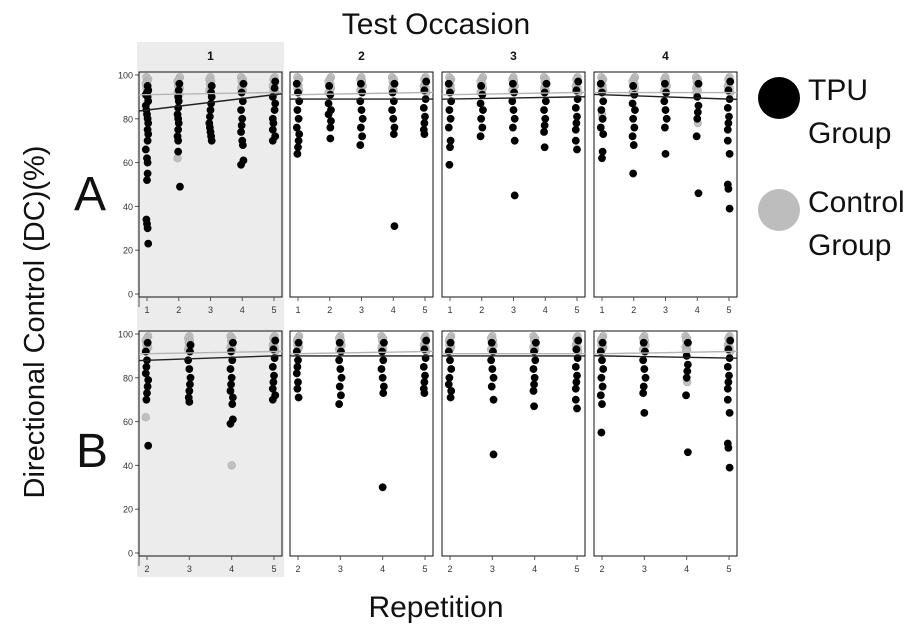 The width and height of the screenshot is (922, 627). What do you see at coordinates (130, 295) in the screenshot?
I see `y-tick-label: 0` at bounding box center [130, 295].